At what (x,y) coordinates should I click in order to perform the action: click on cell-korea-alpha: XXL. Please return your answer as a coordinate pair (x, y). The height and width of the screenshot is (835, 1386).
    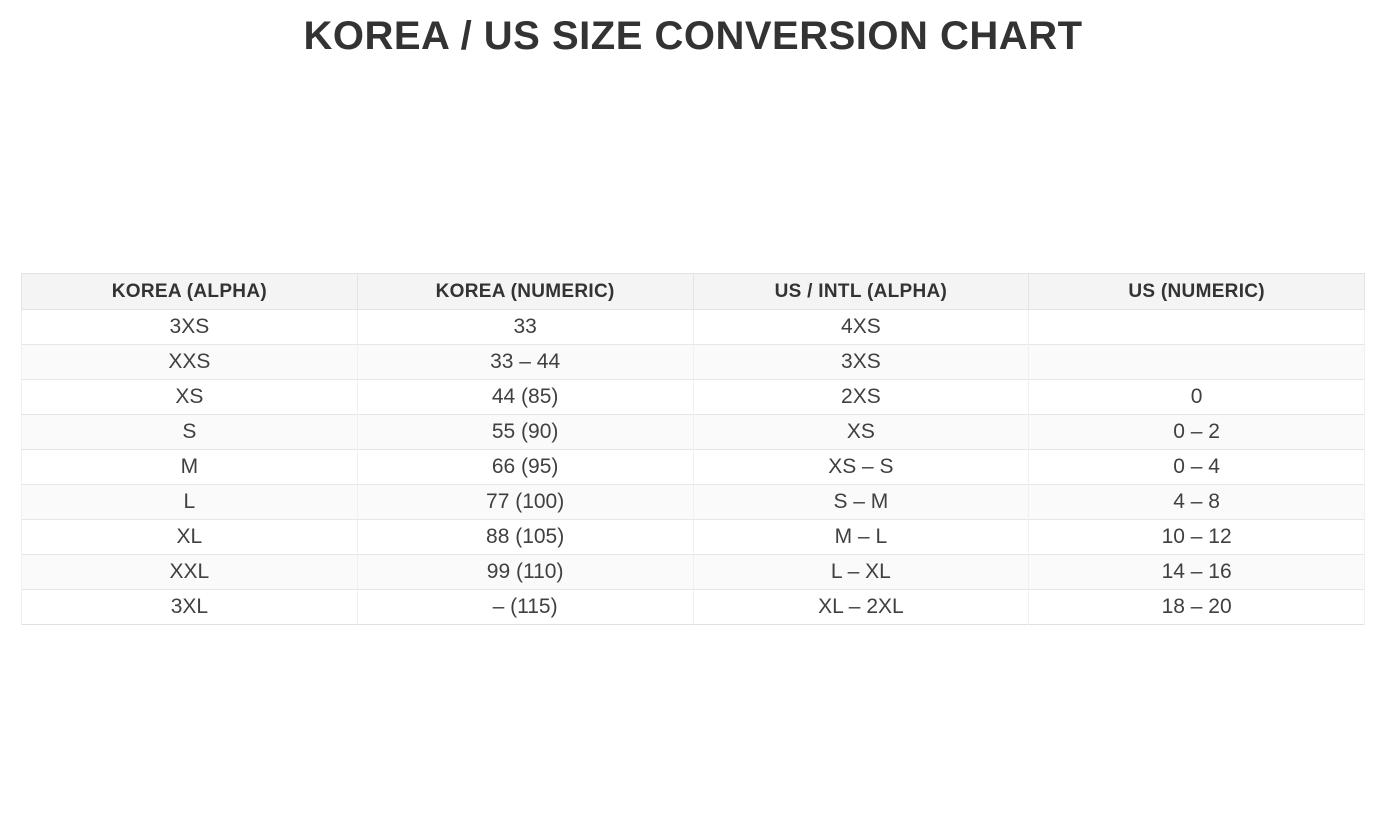
    Looking at the image, I should click on (189, 572).